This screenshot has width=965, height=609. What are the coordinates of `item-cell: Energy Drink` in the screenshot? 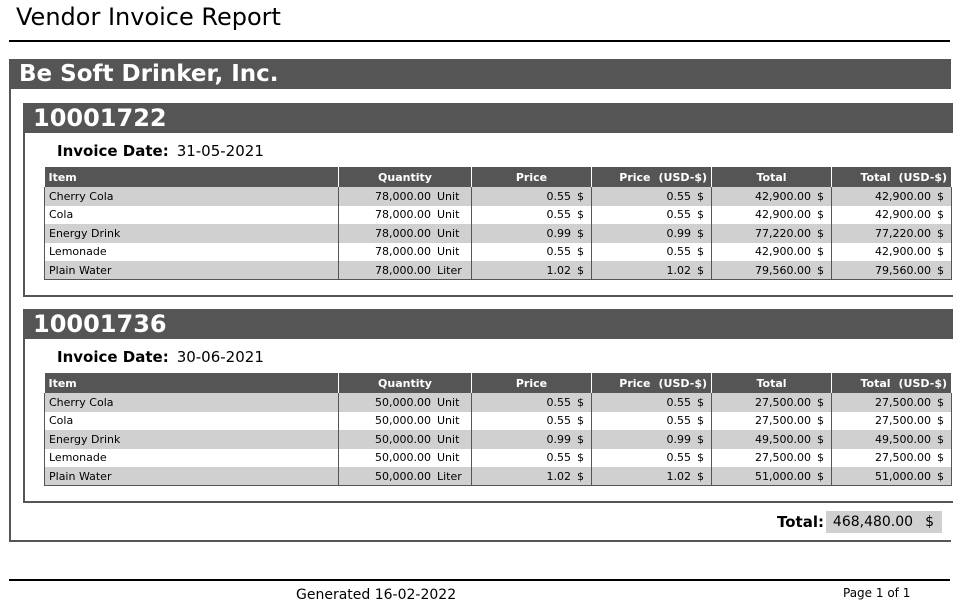 It's located at (191, 439).